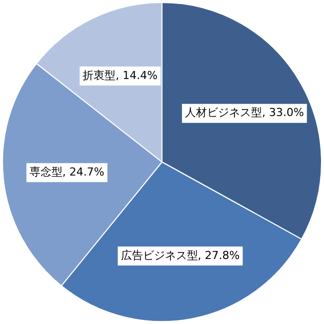 This screenshot has height=324, width=324. Describe the element at coordinates (66, 172) in the screenshot. I see `slice-label: 専念型, 24.7%` at that location.